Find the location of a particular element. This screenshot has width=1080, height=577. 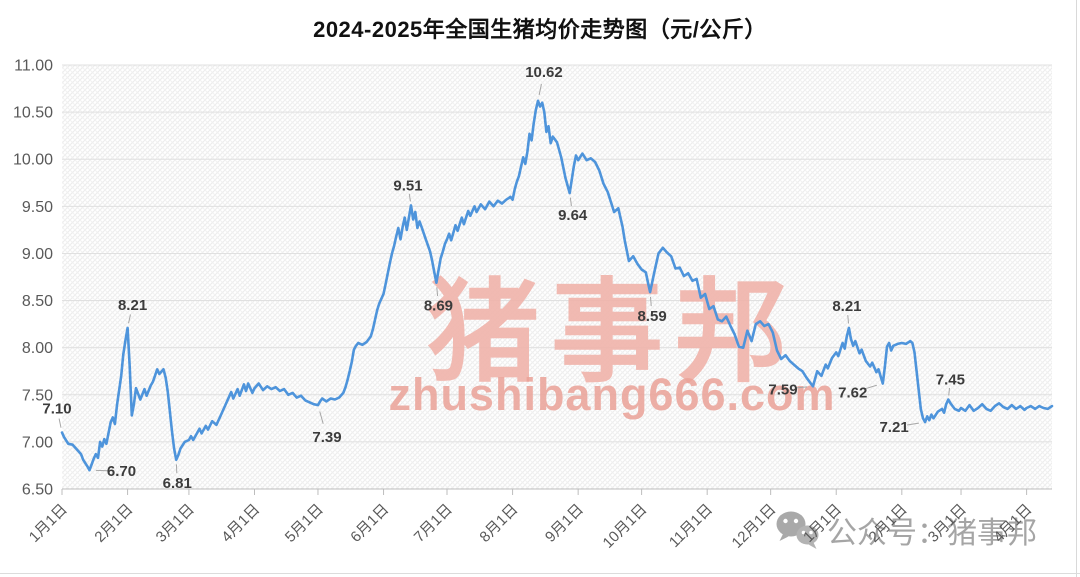

data-label: 7.62 is located at coordinates (852, 392).